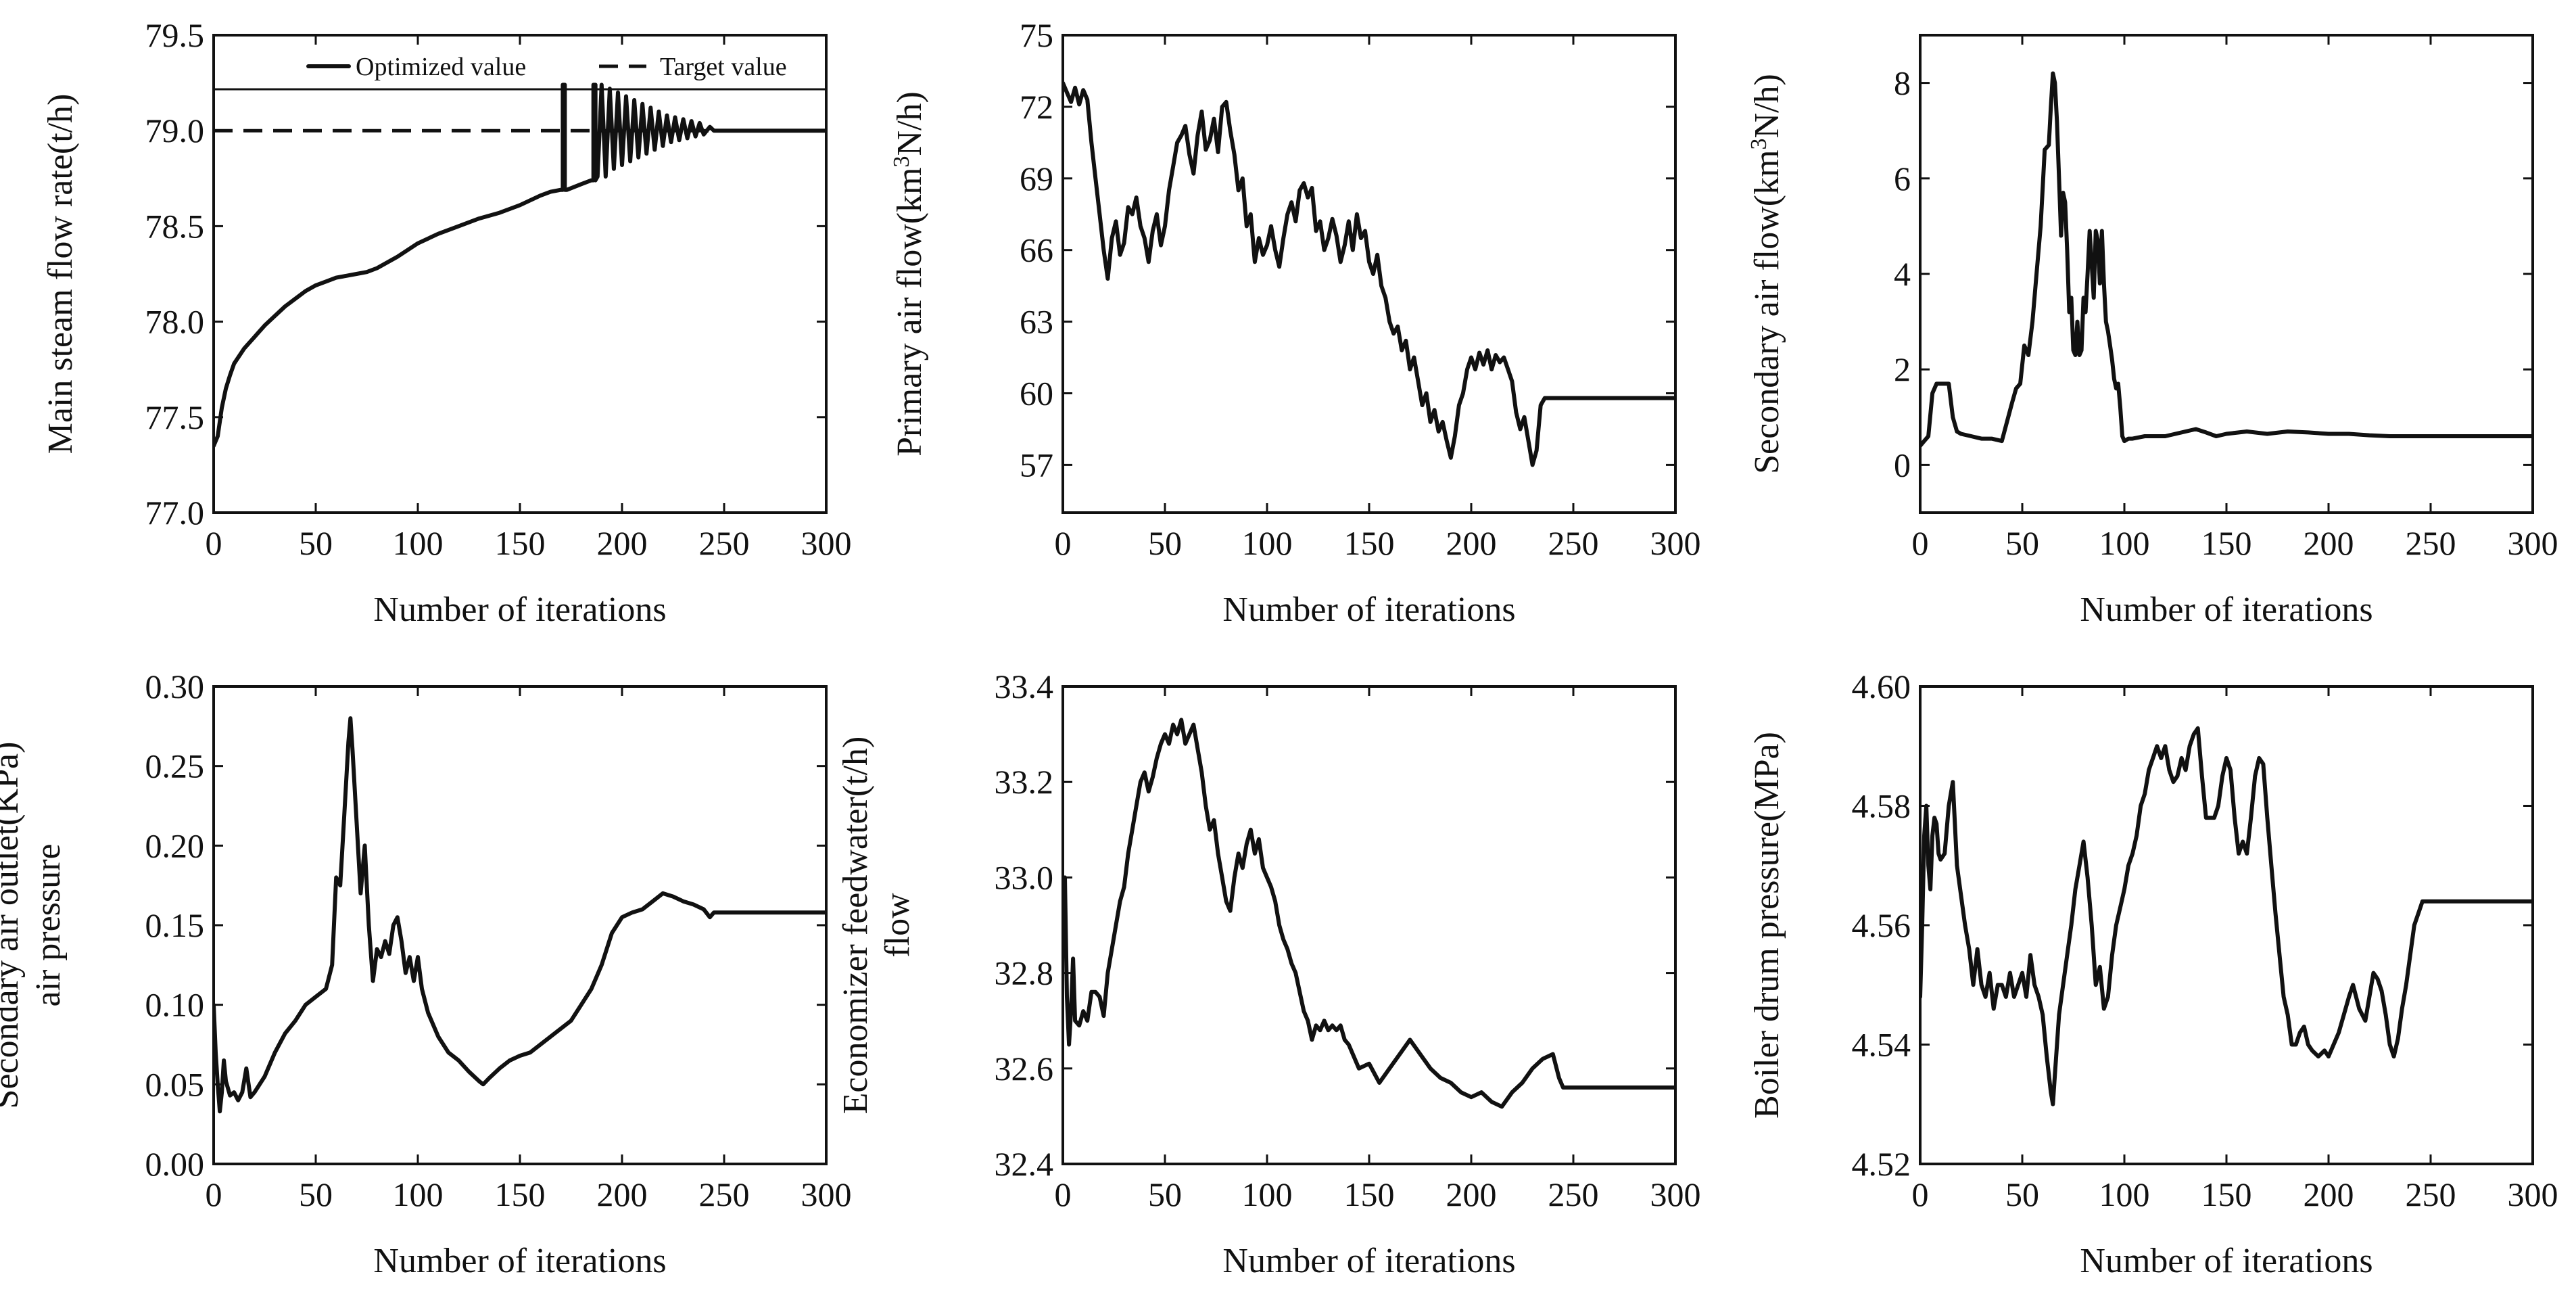 Image resolution: width=2576 pixels, height=1308 pixels. I want to click on y-tick-label: 32.4, so click(1024, 1164).